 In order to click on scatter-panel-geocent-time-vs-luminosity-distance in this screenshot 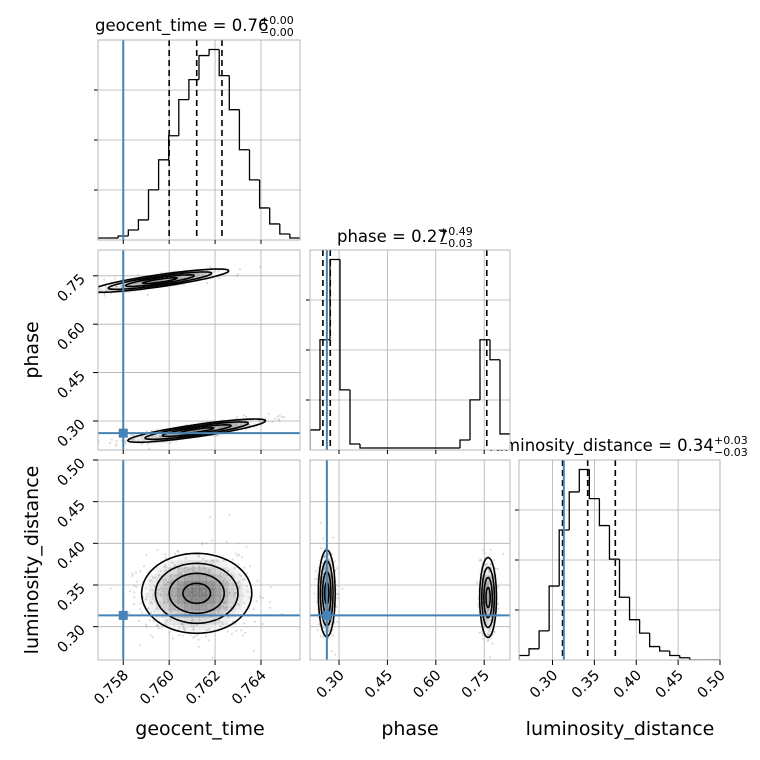, I will do `click(199, 560)`.